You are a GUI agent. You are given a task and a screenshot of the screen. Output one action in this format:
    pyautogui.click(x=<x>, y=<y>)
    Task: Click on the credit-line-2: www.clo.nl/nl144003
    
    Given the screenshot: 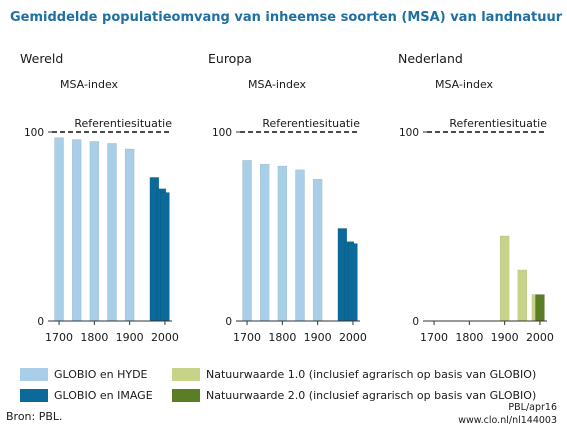 What is the action you would take?
    pyautogui.click(x=507, y=420)
    